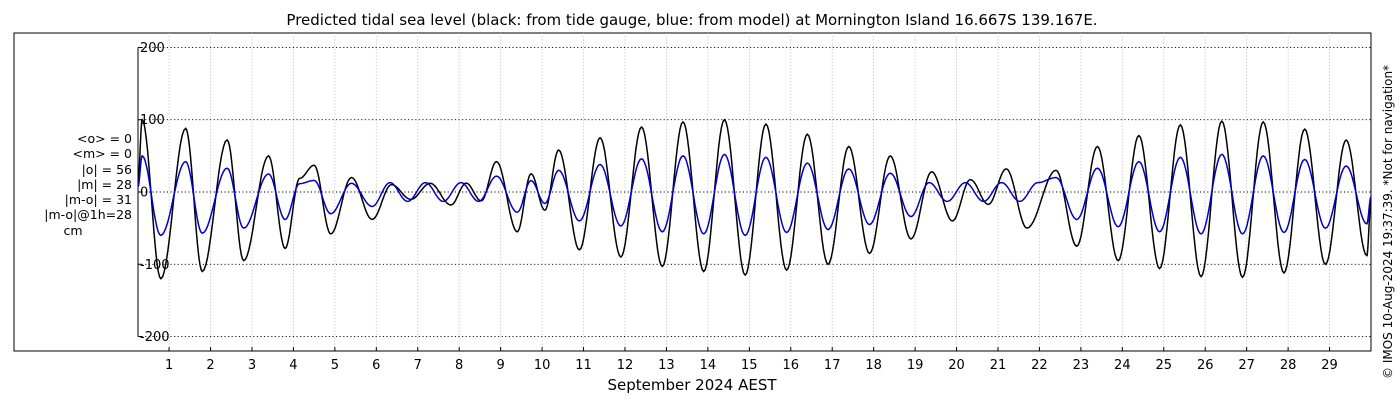  I want to click on x-tick-label-24: 24, so click(1122, 365).